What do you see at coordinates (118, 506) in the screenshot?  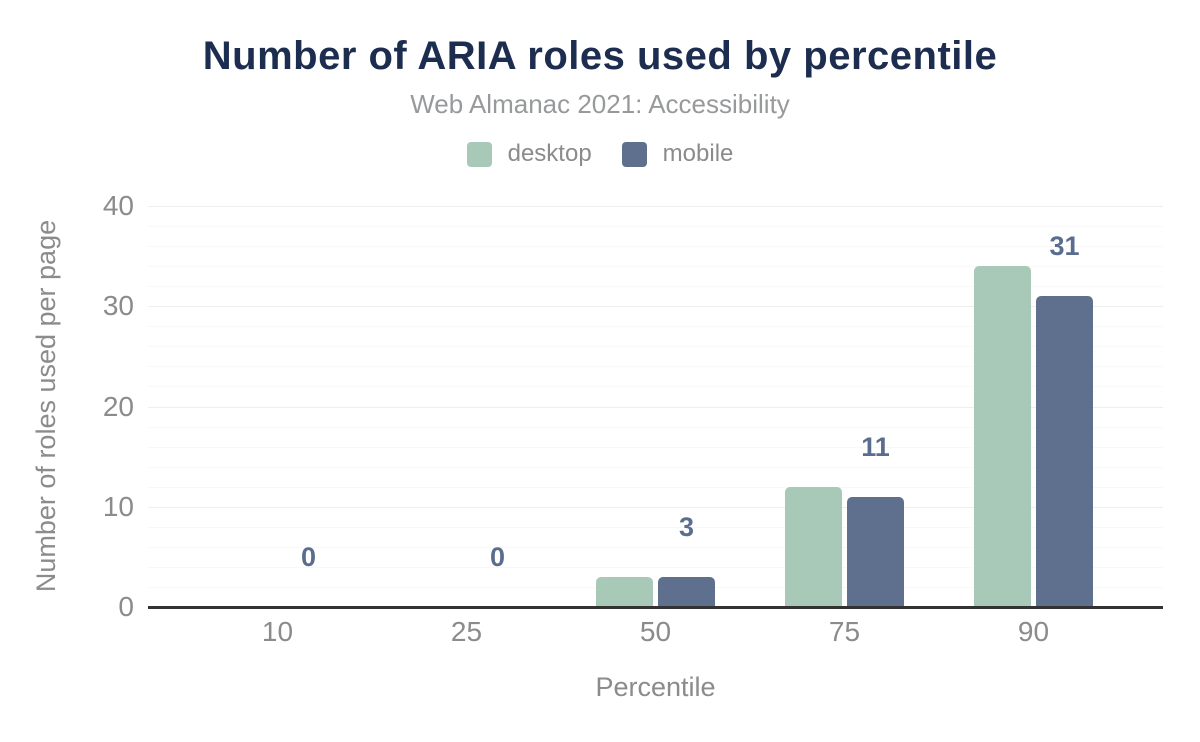 I see `y-tick-10: 10` at bounding box center [118, 506].